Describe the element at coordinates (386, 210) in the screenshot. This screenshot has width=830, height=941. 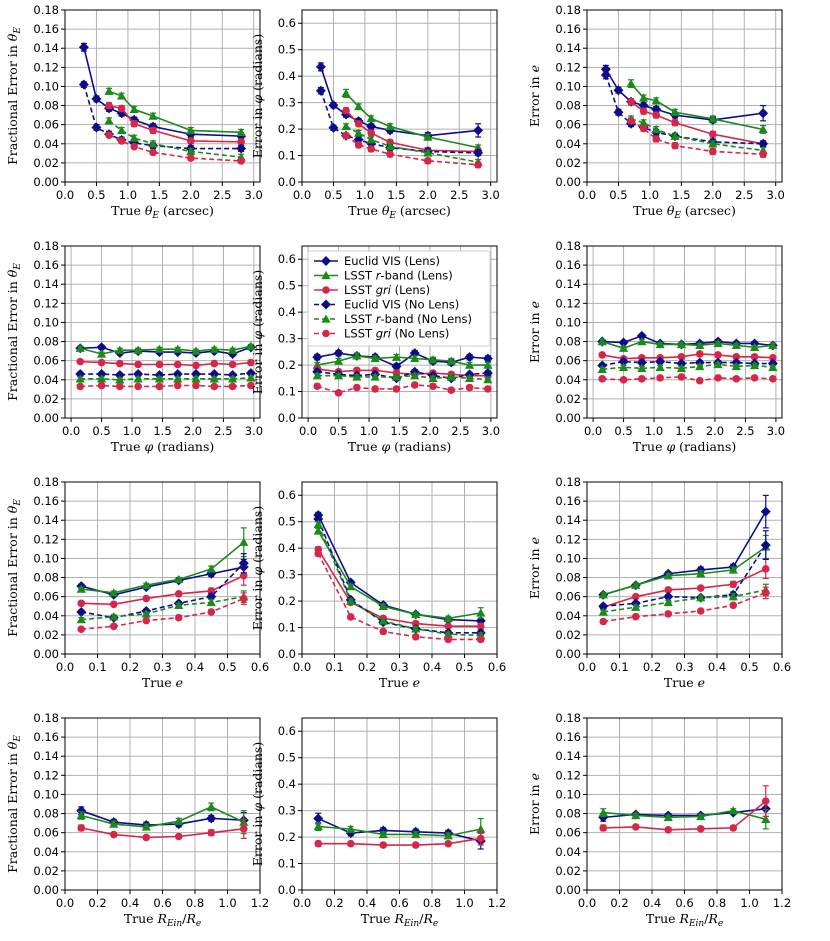
I see `label-fragment: θ` at that location.